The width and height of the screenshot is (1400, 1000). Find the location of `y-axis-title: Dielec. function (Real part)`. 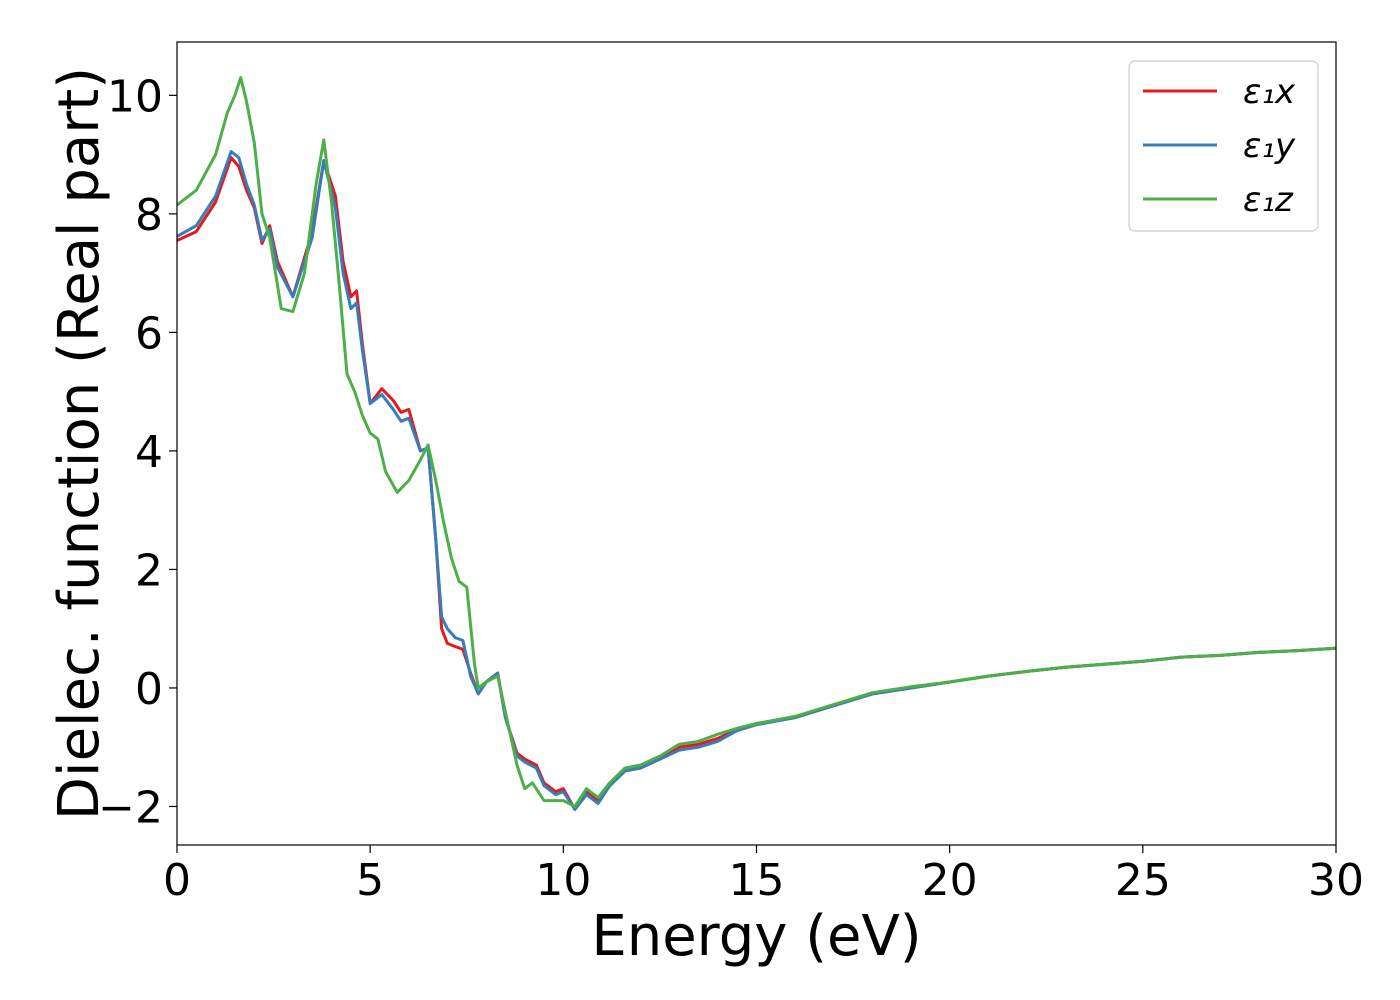

y-axis-title: Dielec. function (Real part) is located at coordinates (79, 443).